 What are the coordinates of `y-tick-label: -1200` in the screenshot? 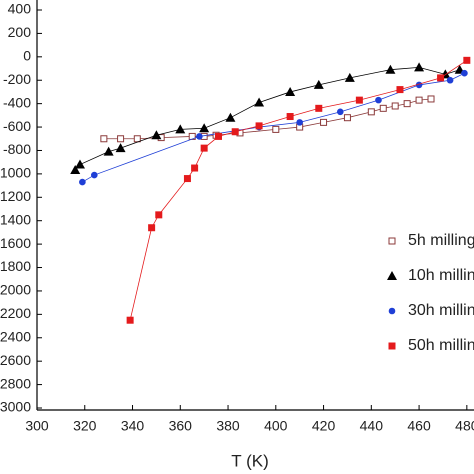 It's located at (15, 196).